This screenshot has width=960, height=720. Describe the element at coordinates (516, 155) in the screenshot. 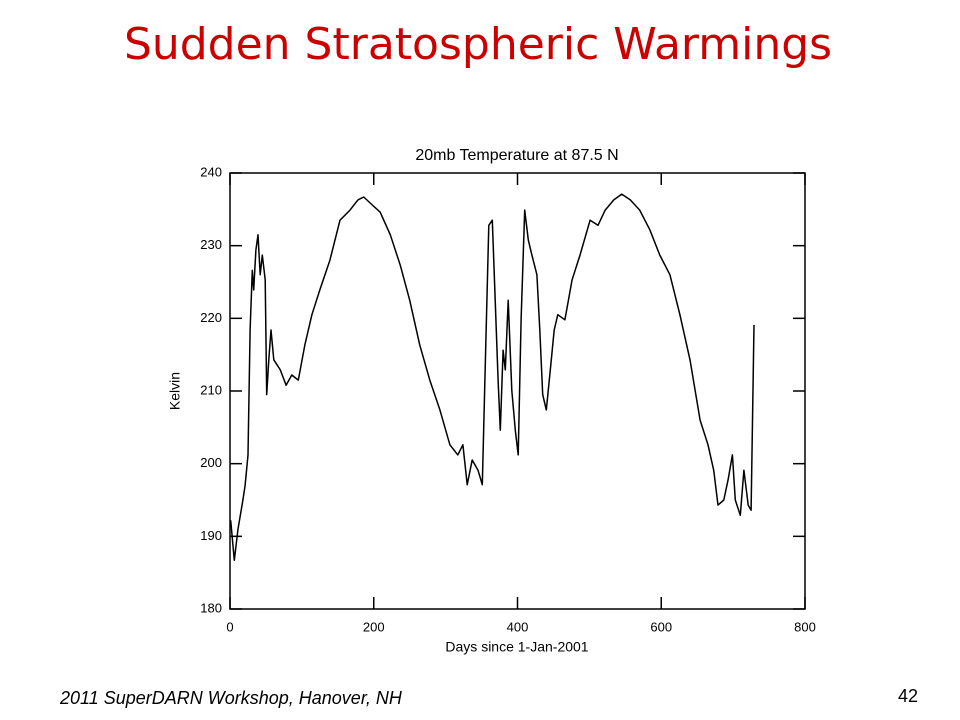

I see `chart-title: 20mb Temperature at 87.5 N` at that location.